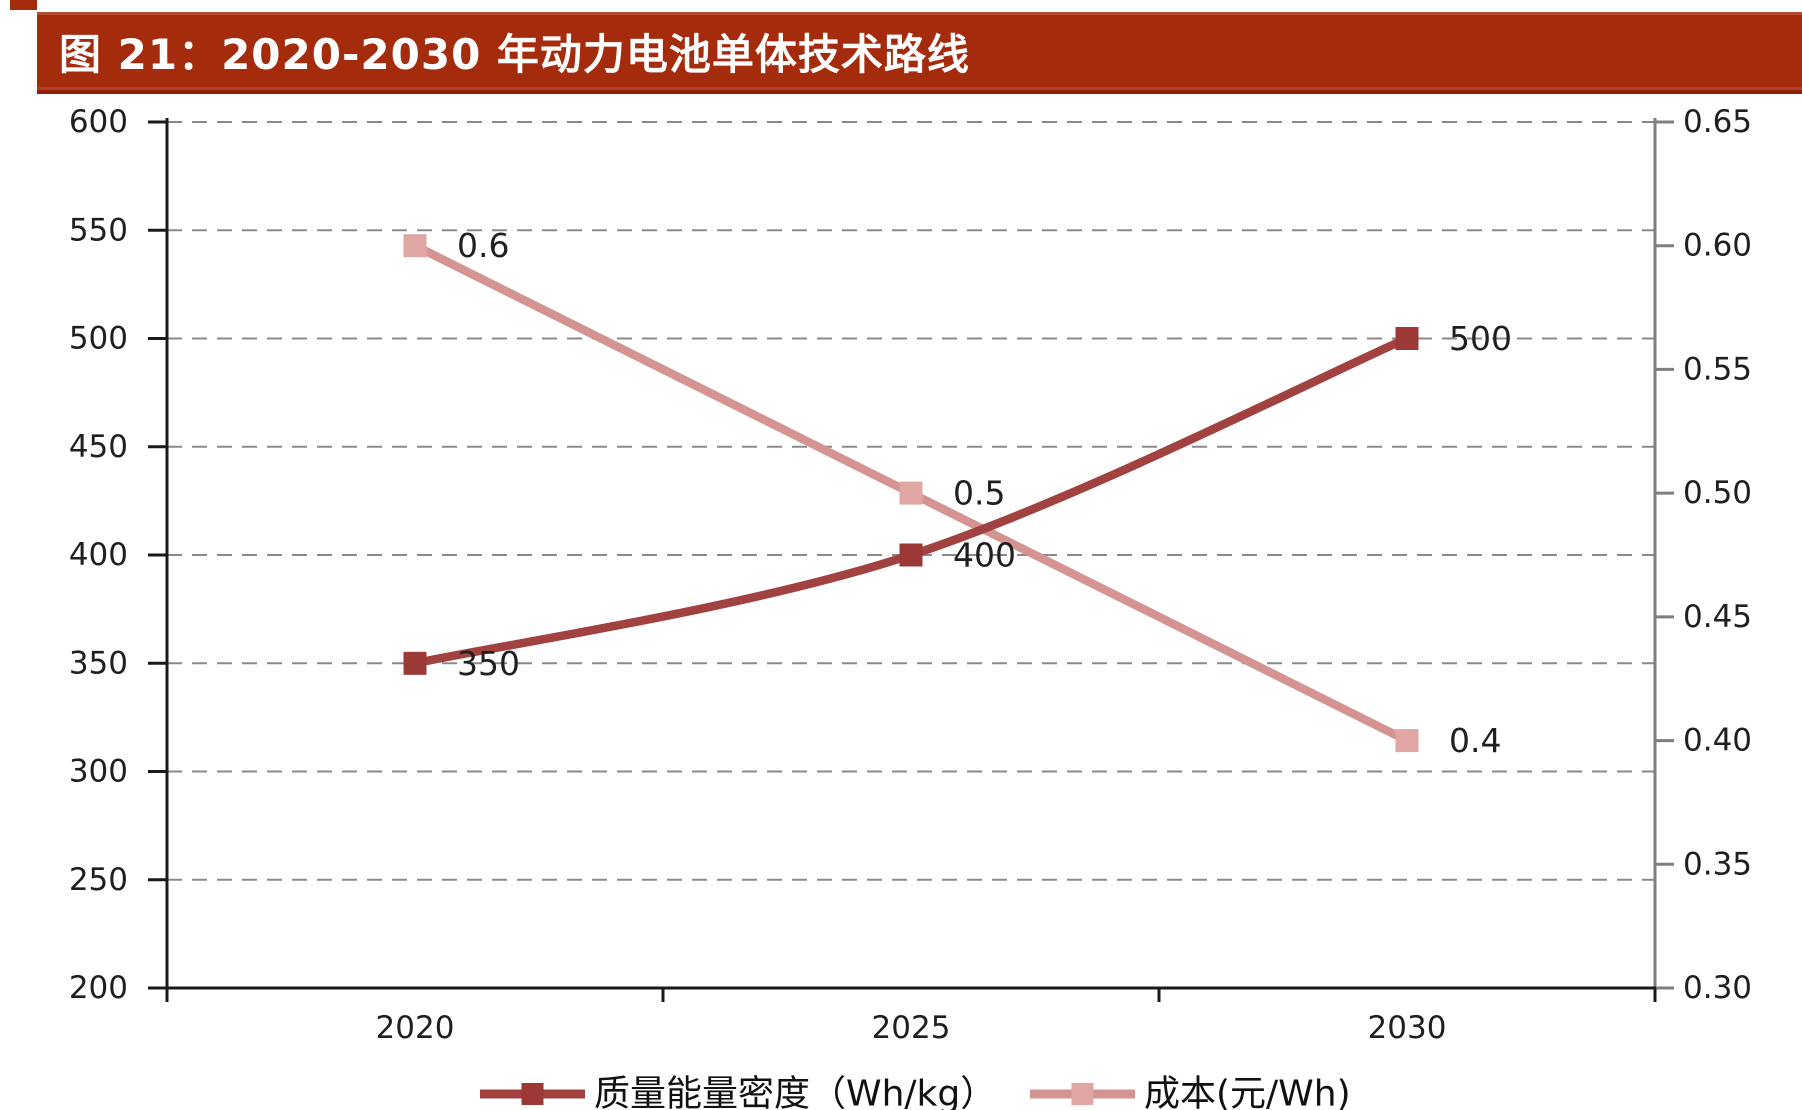  Describe the element at coordinates (1475, 740) in the screenshot. I see `data-label: 0.4` at that location.